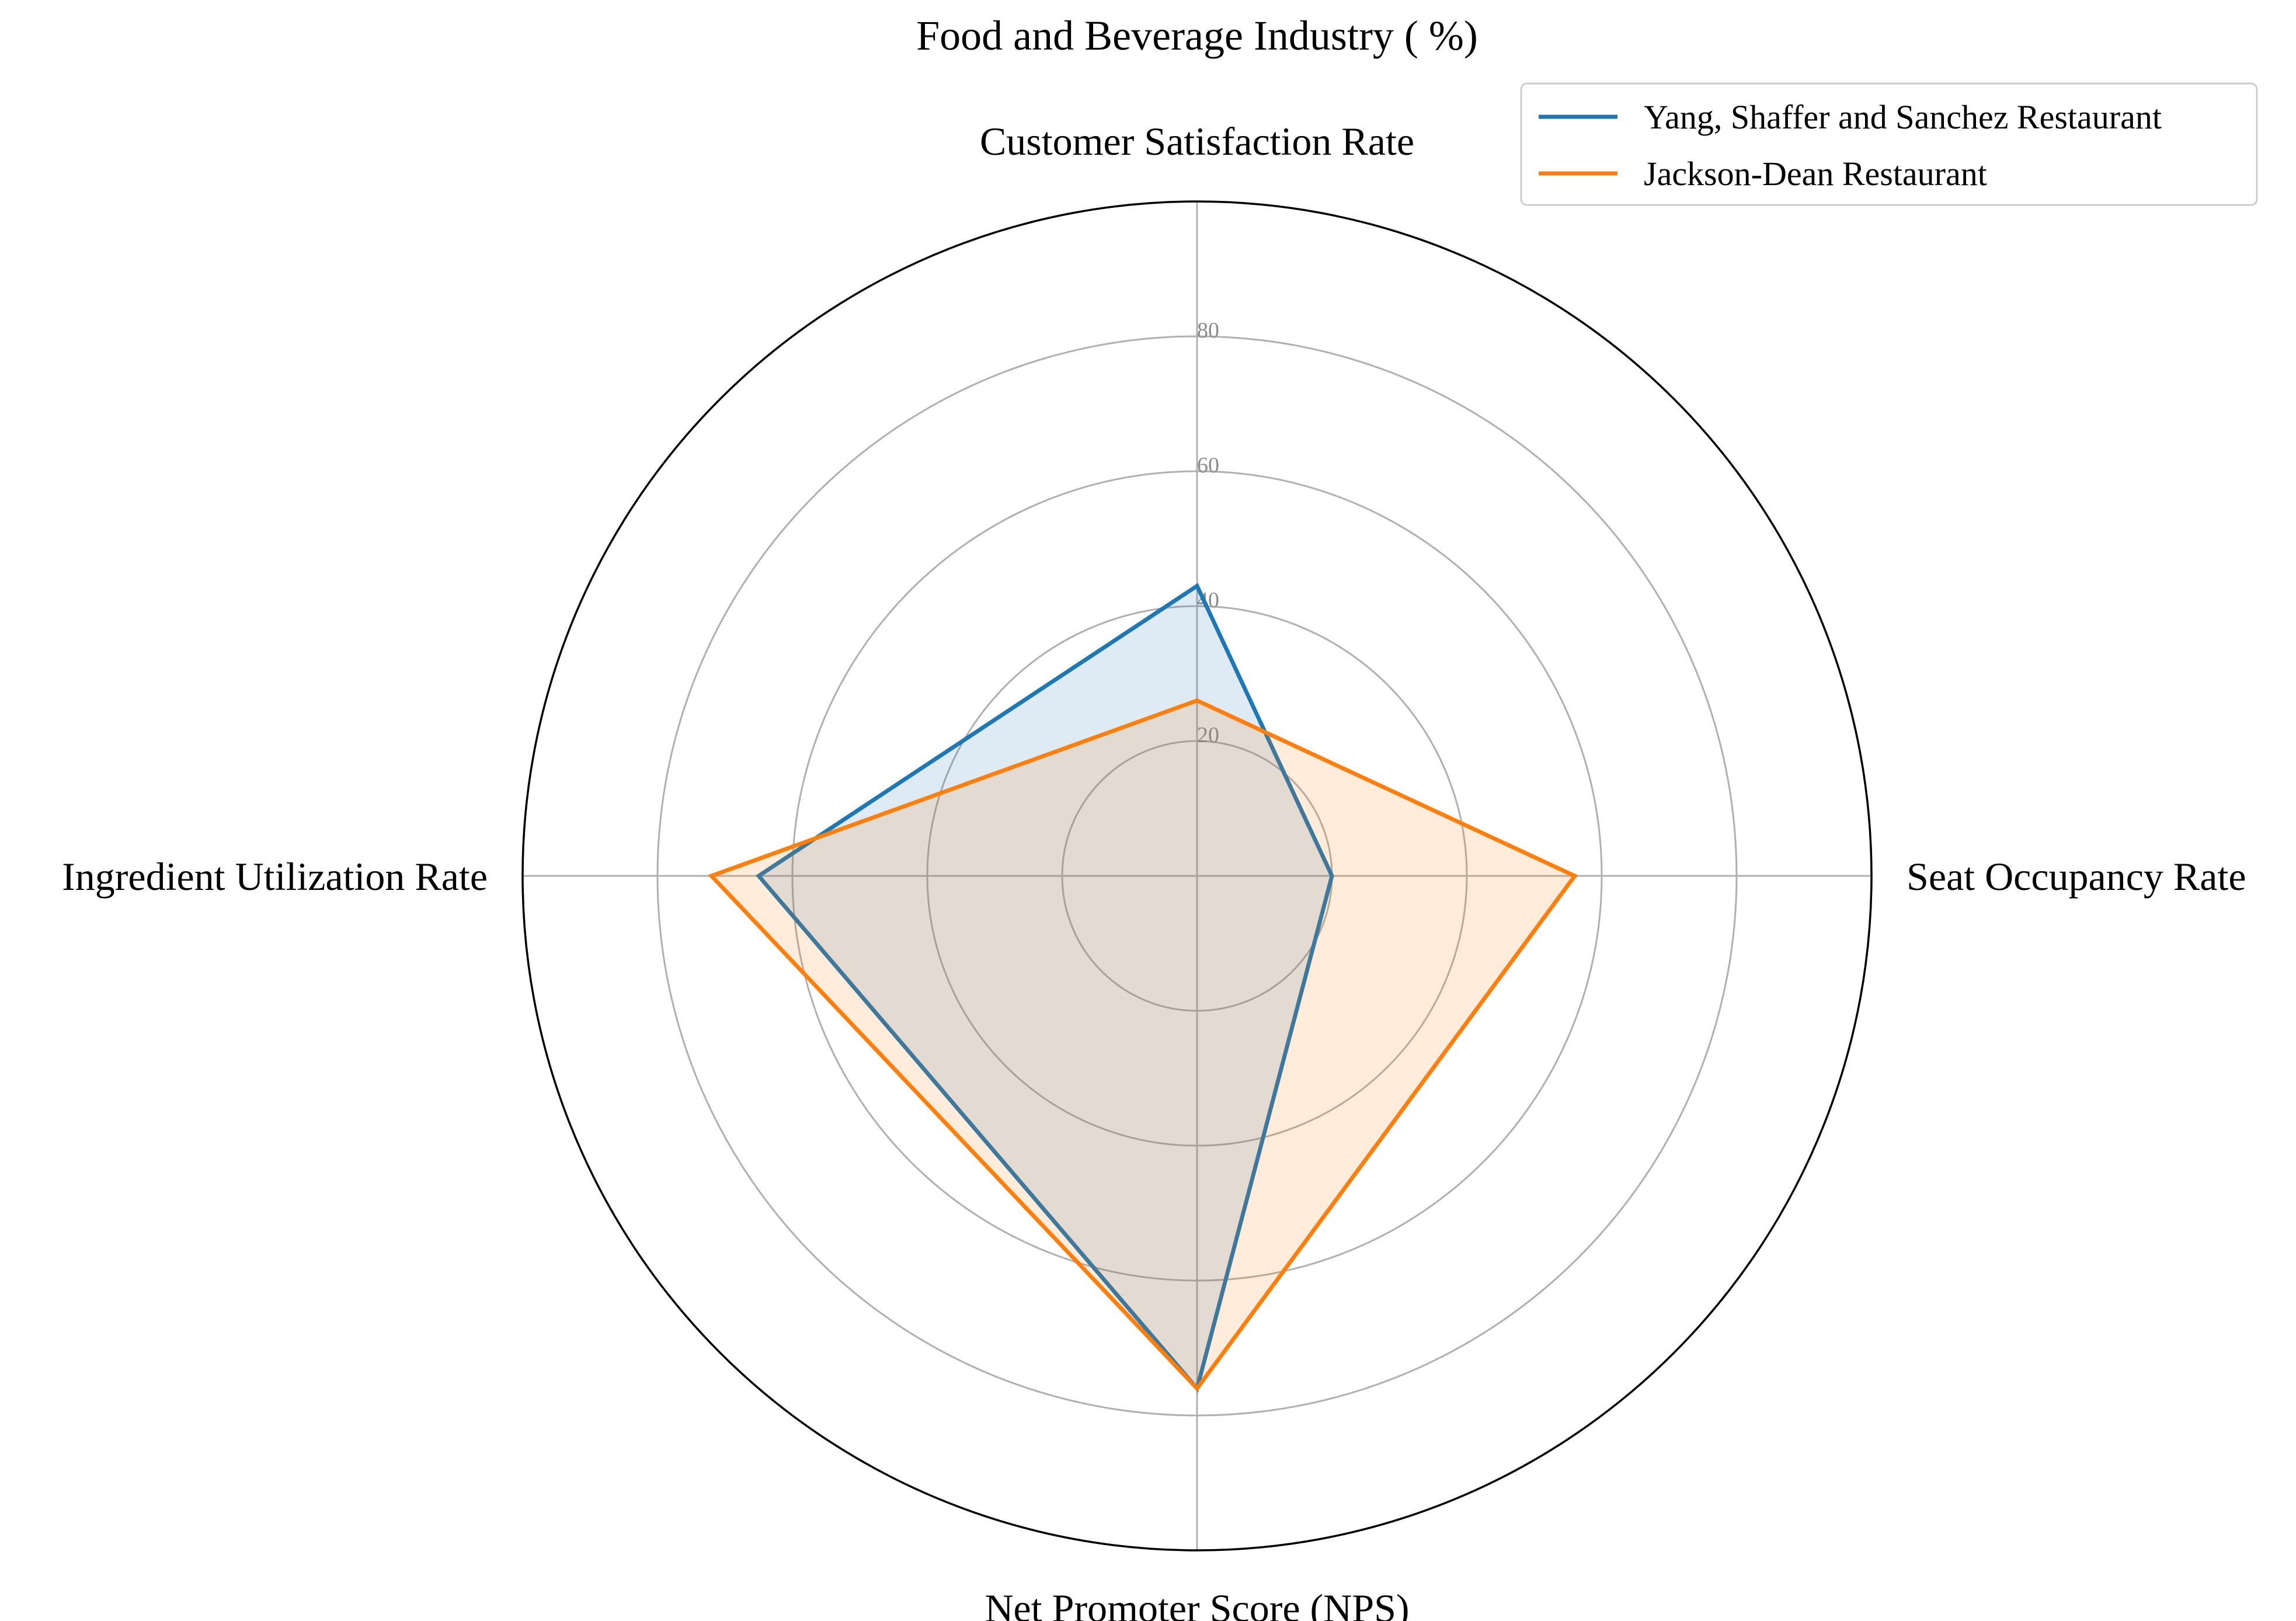 Image resolution: width=2296 pixels, height=1621 pixels. I want to click on axis-label-ingredient-utilization-rate: Ingredient Utilization Rate, so click(275, 876).